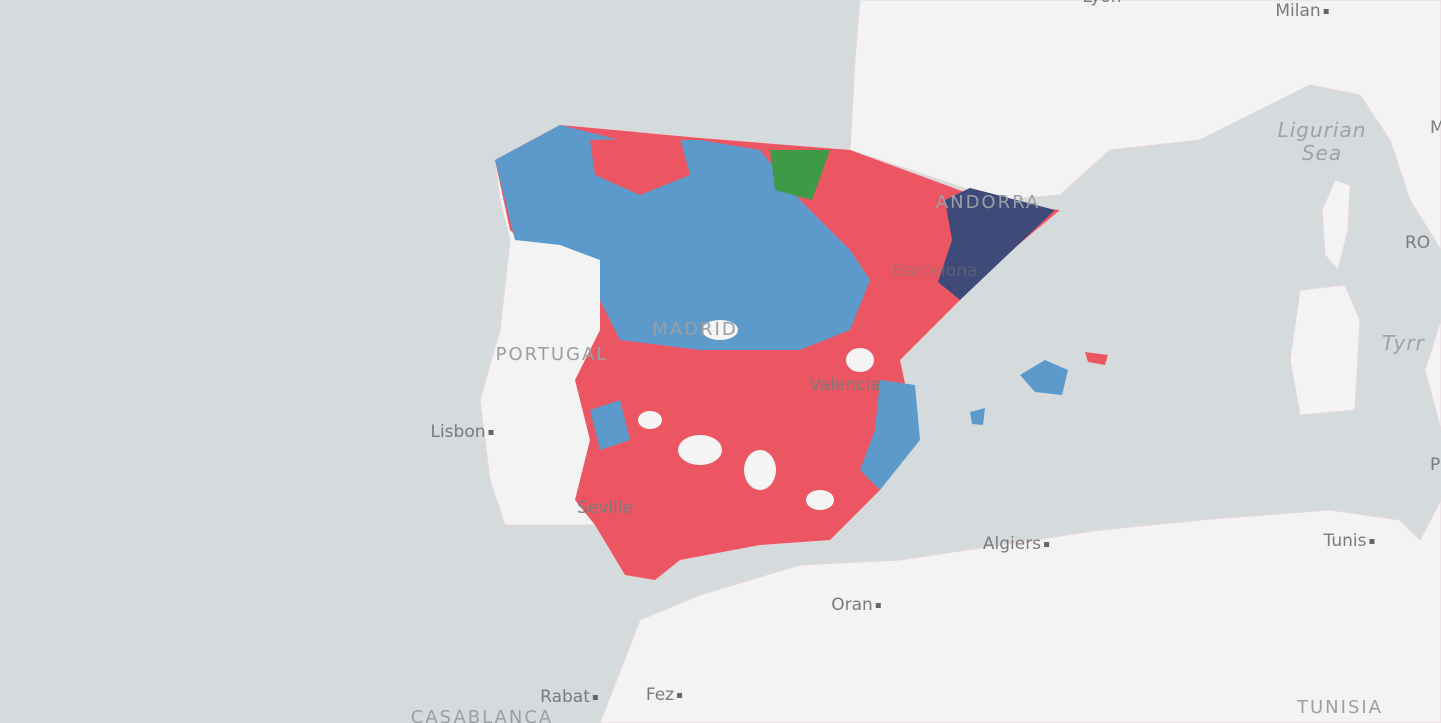 This screenshot has width=1441, height=723. What do you see at coordinates (1435, 465) in the screenshot?
I see `place-label: P` at bounding box center [1435, 465].